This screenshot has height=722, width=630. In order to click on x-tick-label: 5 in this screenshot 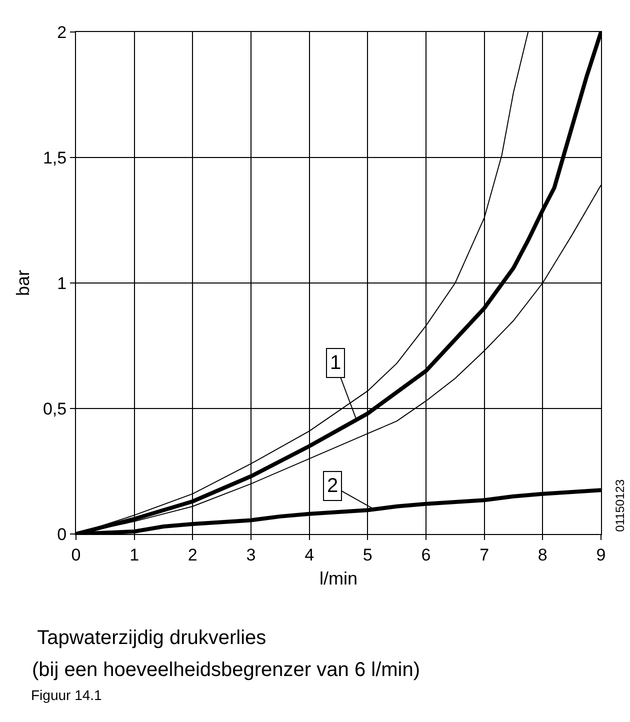, I will do `click(367, 554)`.